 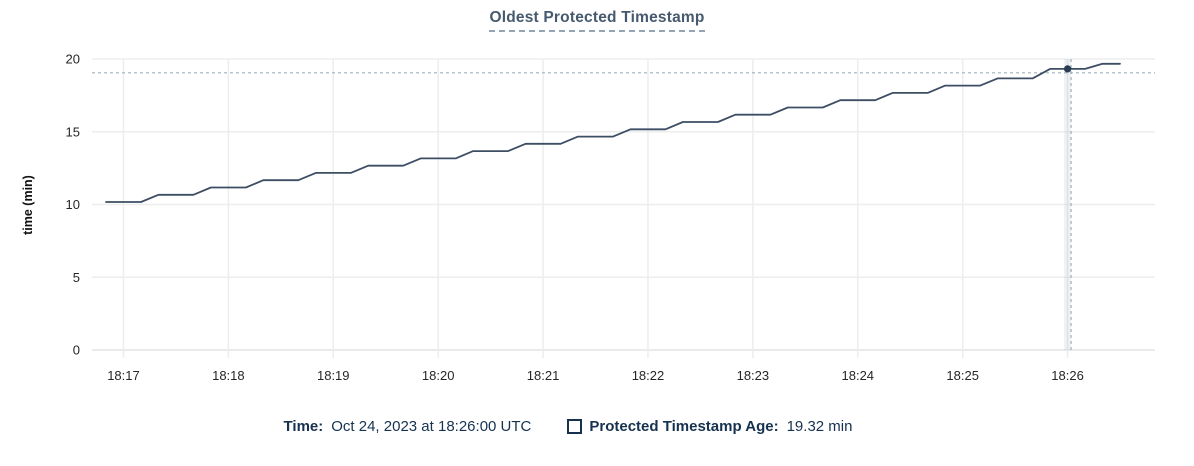 I want to click on chart-title: Oldest Protected Timestamp, so click(x=597, y=20).